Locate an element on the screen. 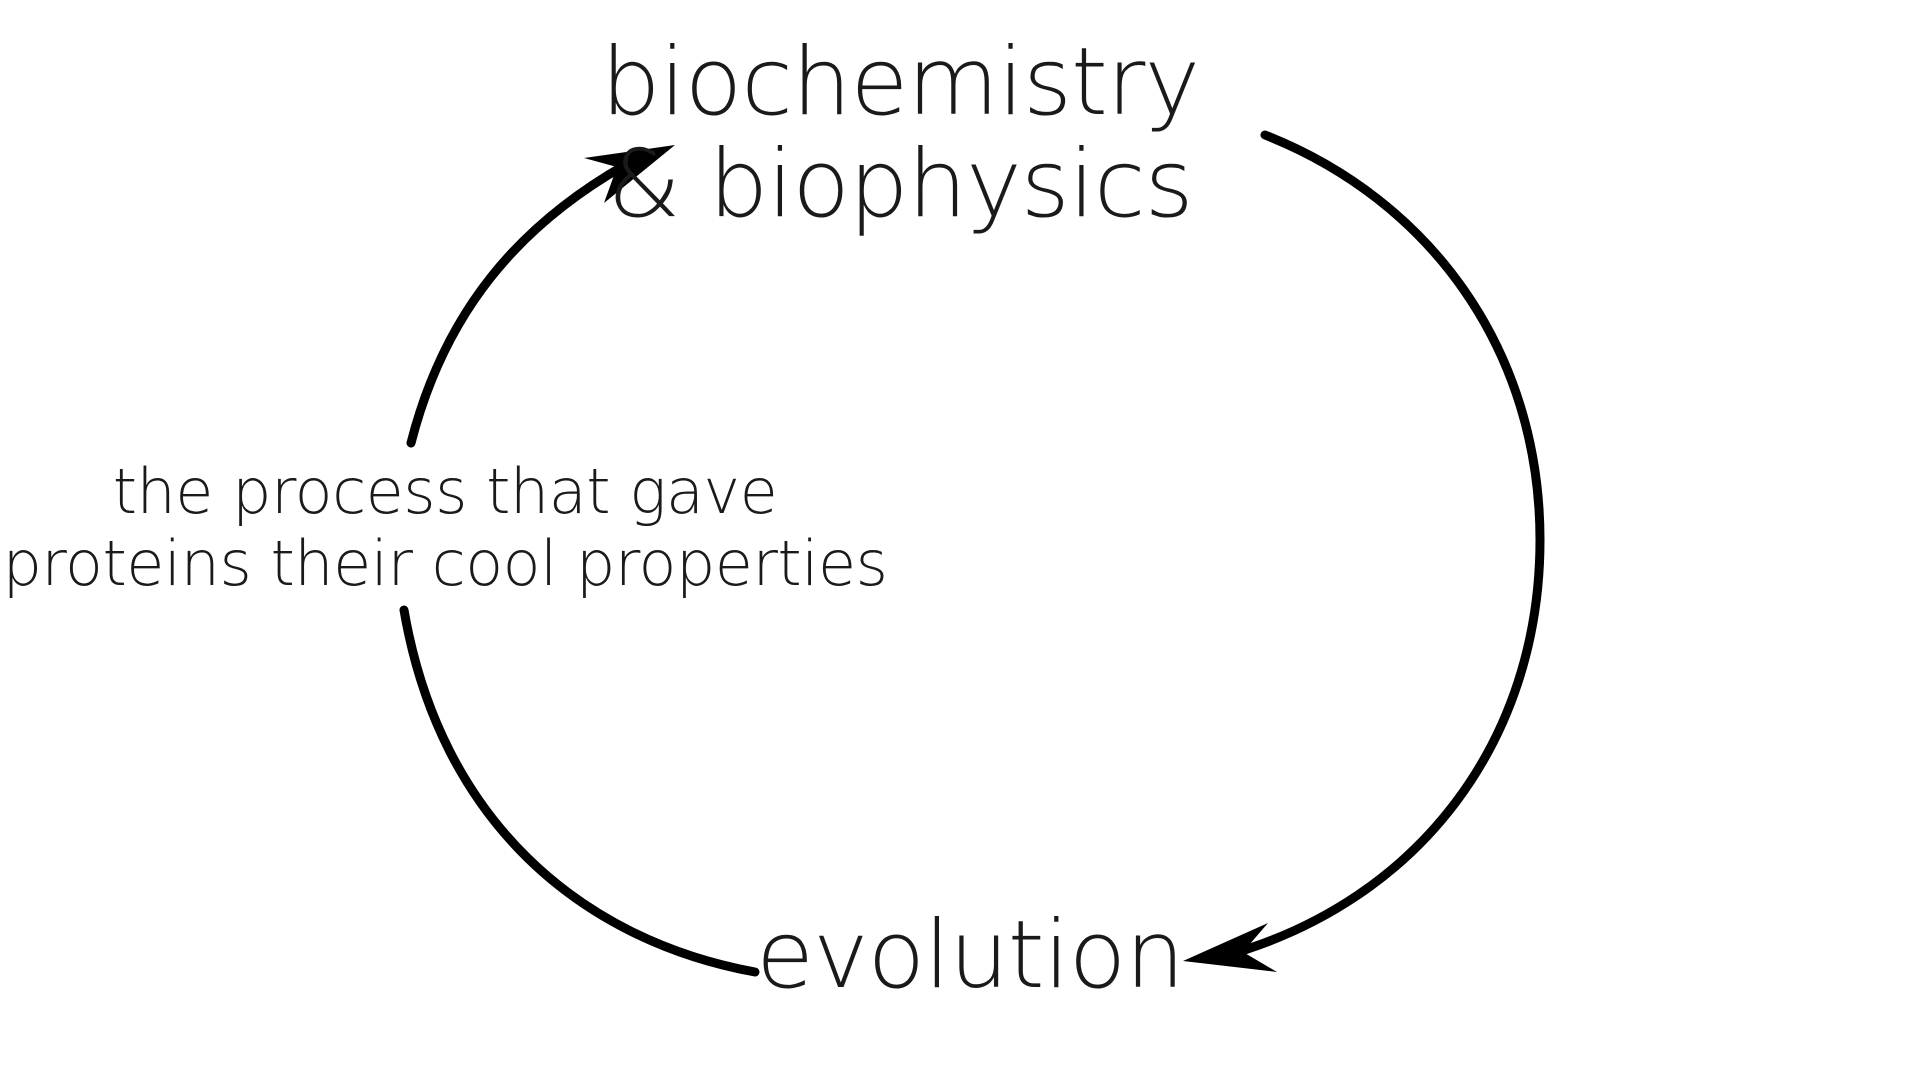 The image size is (1920, 1080). node-biochemistry-biophysics: biochemistry & biophysics is located at coordinates (900, 134).